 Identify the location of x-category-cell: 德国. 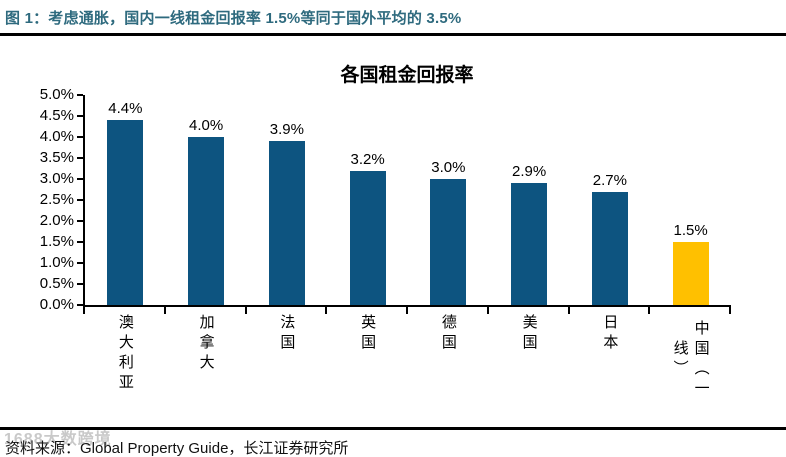
(448, 360).